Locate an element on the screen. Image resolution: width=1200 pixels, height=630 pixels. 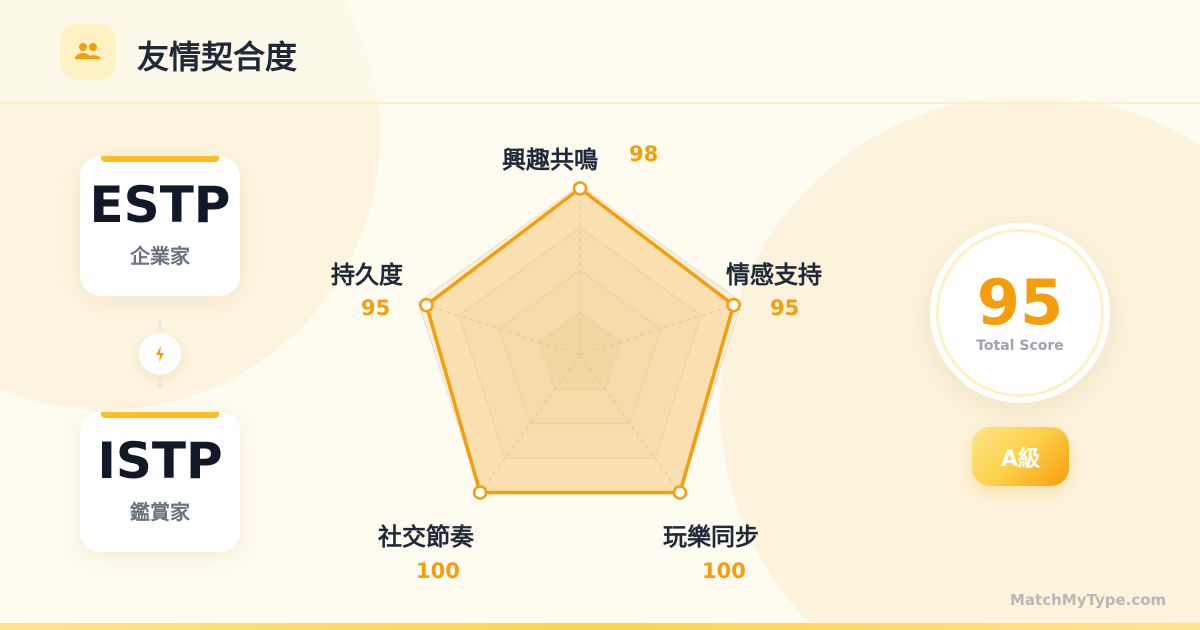
page-title: 友情契合度 is located at coordinates (217, 57).